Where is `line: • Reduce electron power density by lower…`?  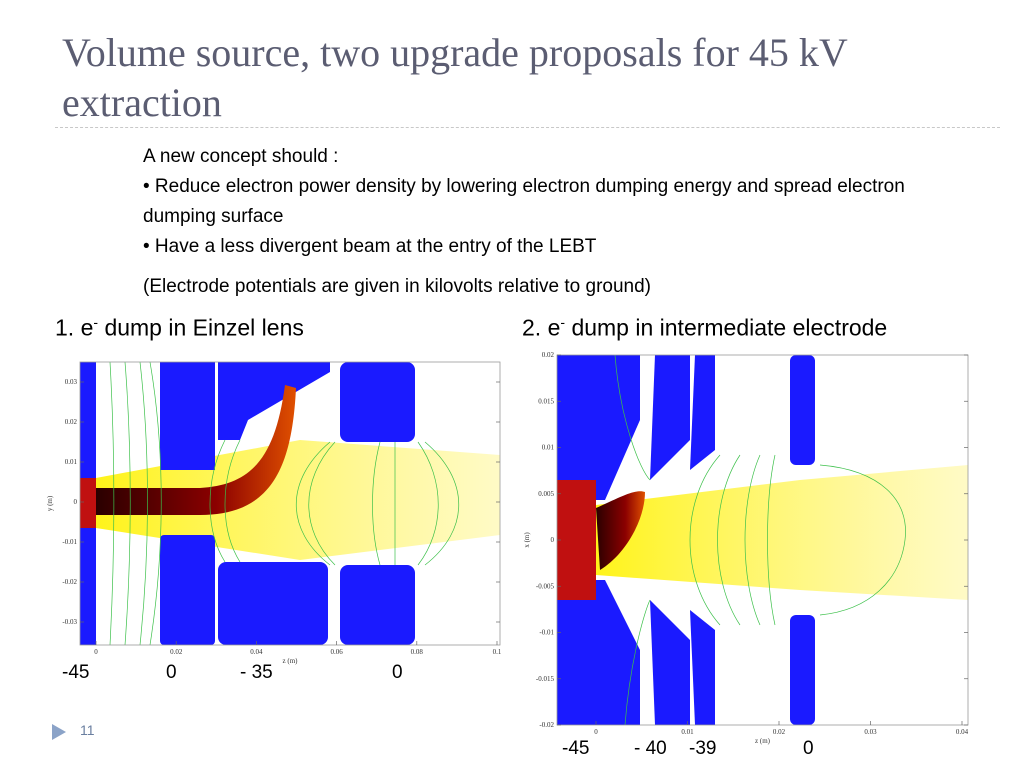
line: • Reduce electron power density by lower… is located at coordinates (524, 201).